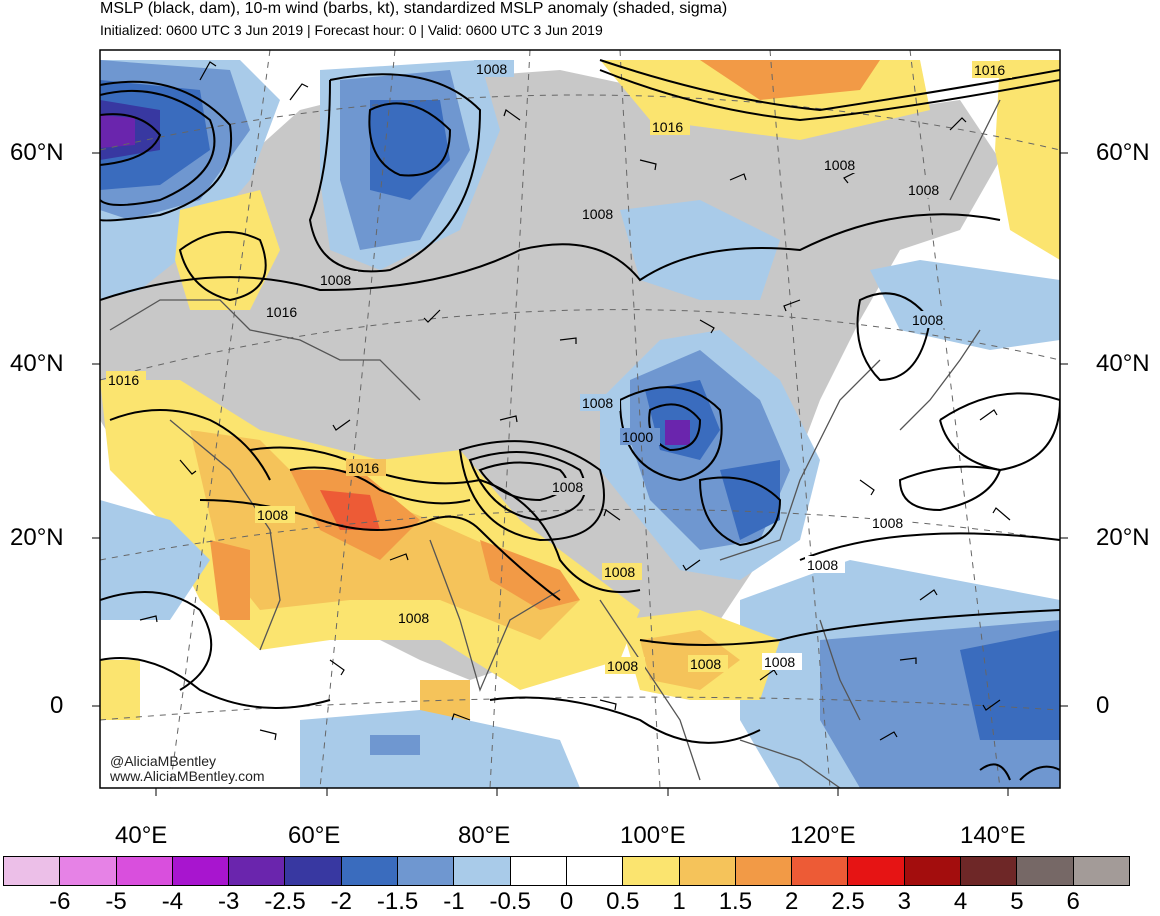 The height and width of the screenshot is (916, 1160). What do you see at coordinates (975, 150) in the screenshot?
I see `coastline-kamchatka` at bounding box center [975, 150].